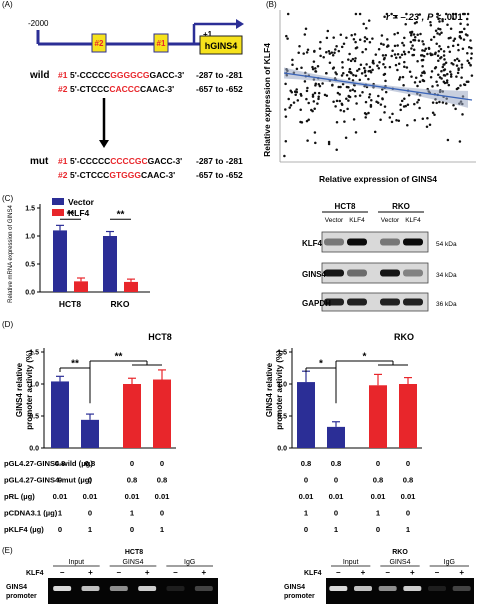 The width and height of the screenshot is (480, 606). Describe the element at coordinates (120, 304) in the screenshot. I see `mrna-cat-rko: RKO` at that location.